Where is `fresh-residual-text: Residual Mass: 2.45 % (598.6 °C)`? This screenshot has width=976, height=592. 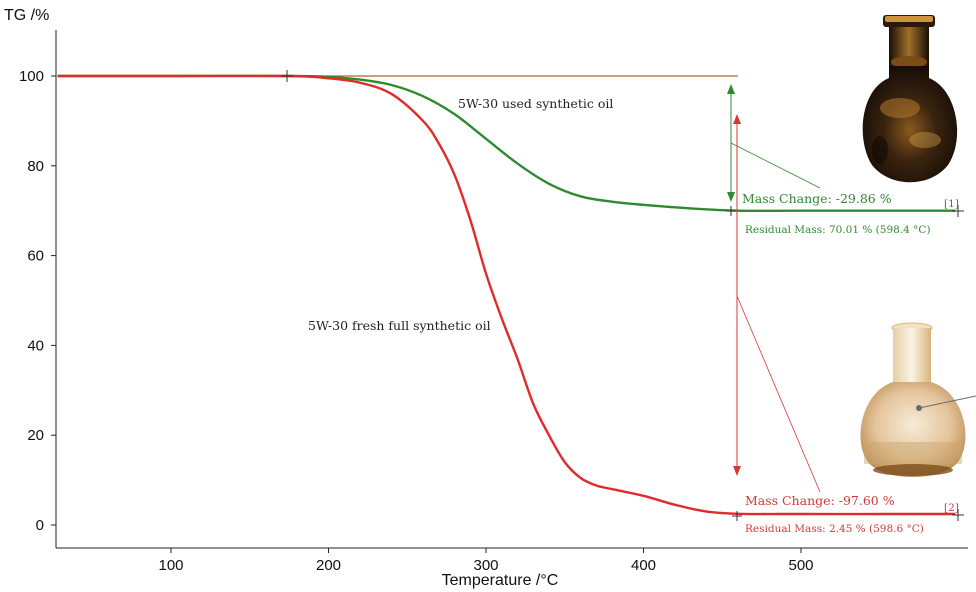
fresh-residual-text: Residual Mass: 2.45 % (598.6 °C) is located at coordinates (834, 529).